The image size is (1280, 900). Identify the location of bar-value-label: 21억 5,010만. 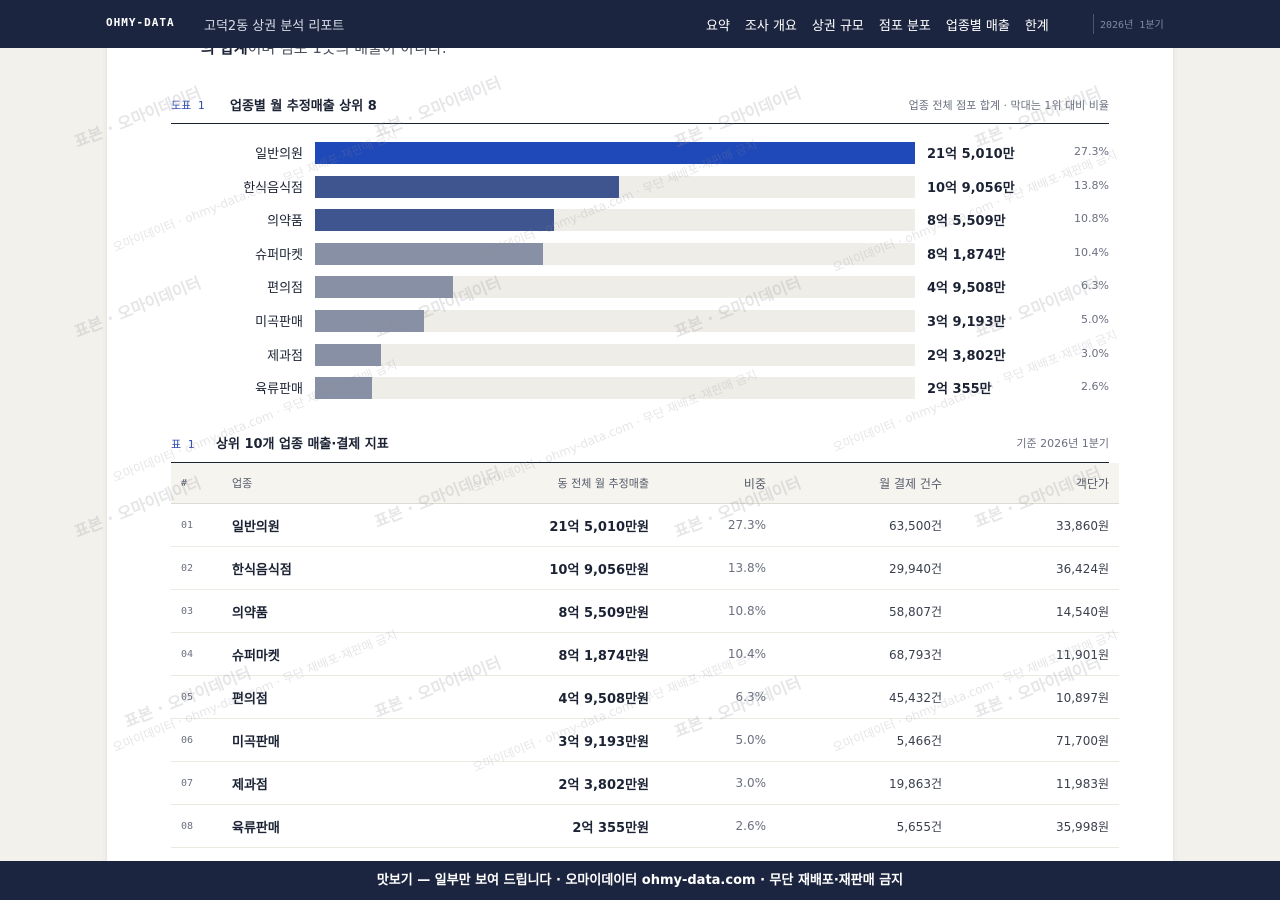
(971, 154).